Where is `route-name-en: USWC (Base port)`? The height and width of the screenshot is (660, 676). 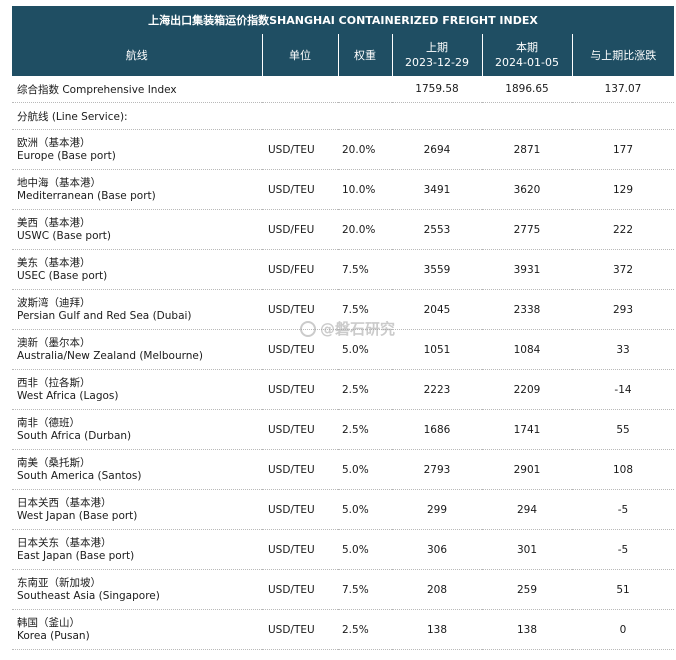
route-name-en: USWC (Base port) is located at coordinates (64, 235).